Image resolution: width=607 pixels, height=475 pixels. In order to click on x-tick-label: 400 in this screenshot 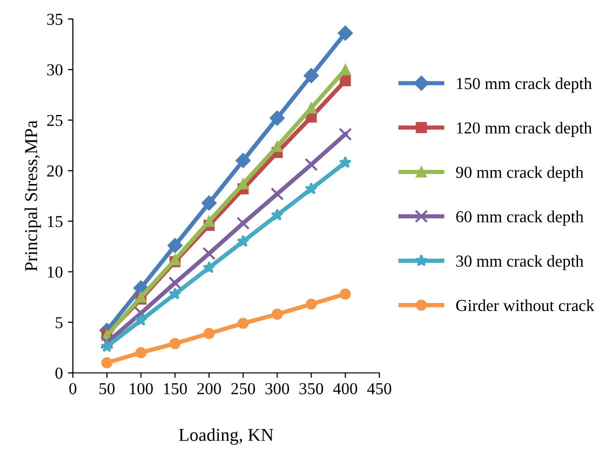, I will do `click(345, 388)`.